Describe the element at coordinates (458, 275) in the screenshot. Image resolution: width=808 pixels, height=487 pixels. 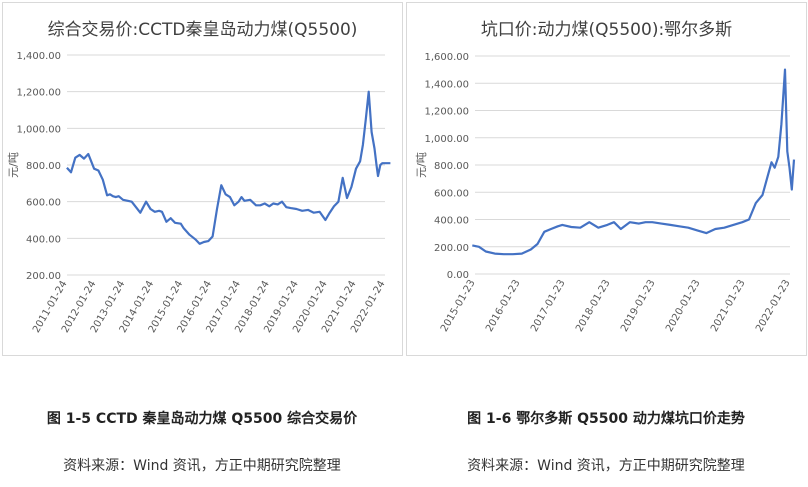
I see `y-tick-label: 0.00` at that location.